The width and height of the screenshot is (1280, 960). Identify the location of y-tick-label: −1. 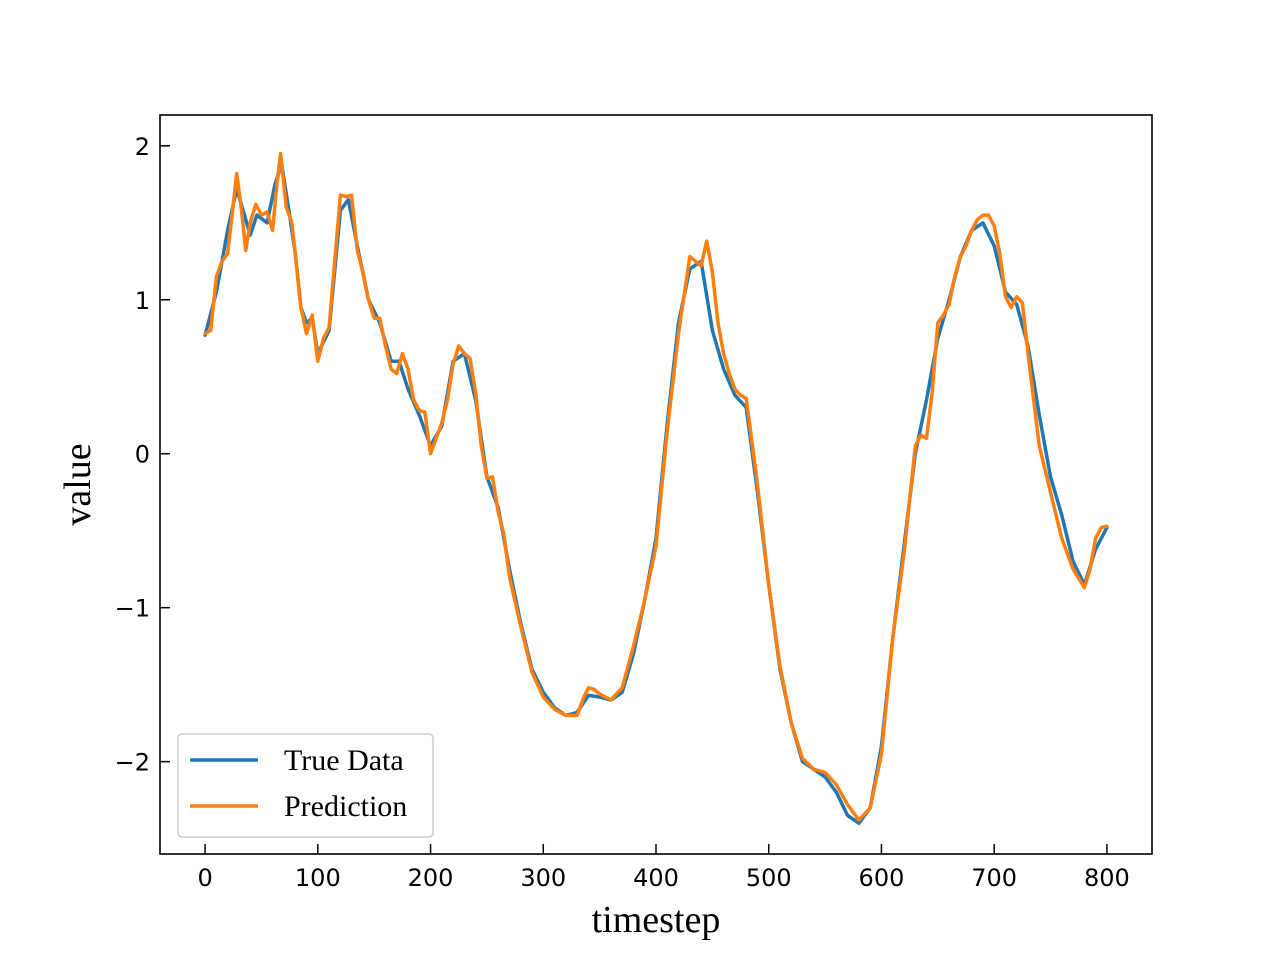
(132, 609).